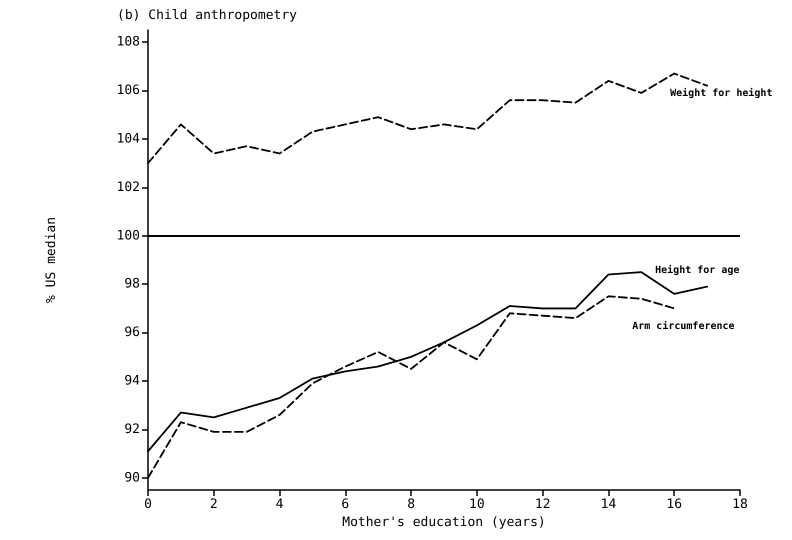  What do you see at coordinates (148, 504) in the screenshot?
I see `x-tick-label: 0` at bounding box center [148, 504].